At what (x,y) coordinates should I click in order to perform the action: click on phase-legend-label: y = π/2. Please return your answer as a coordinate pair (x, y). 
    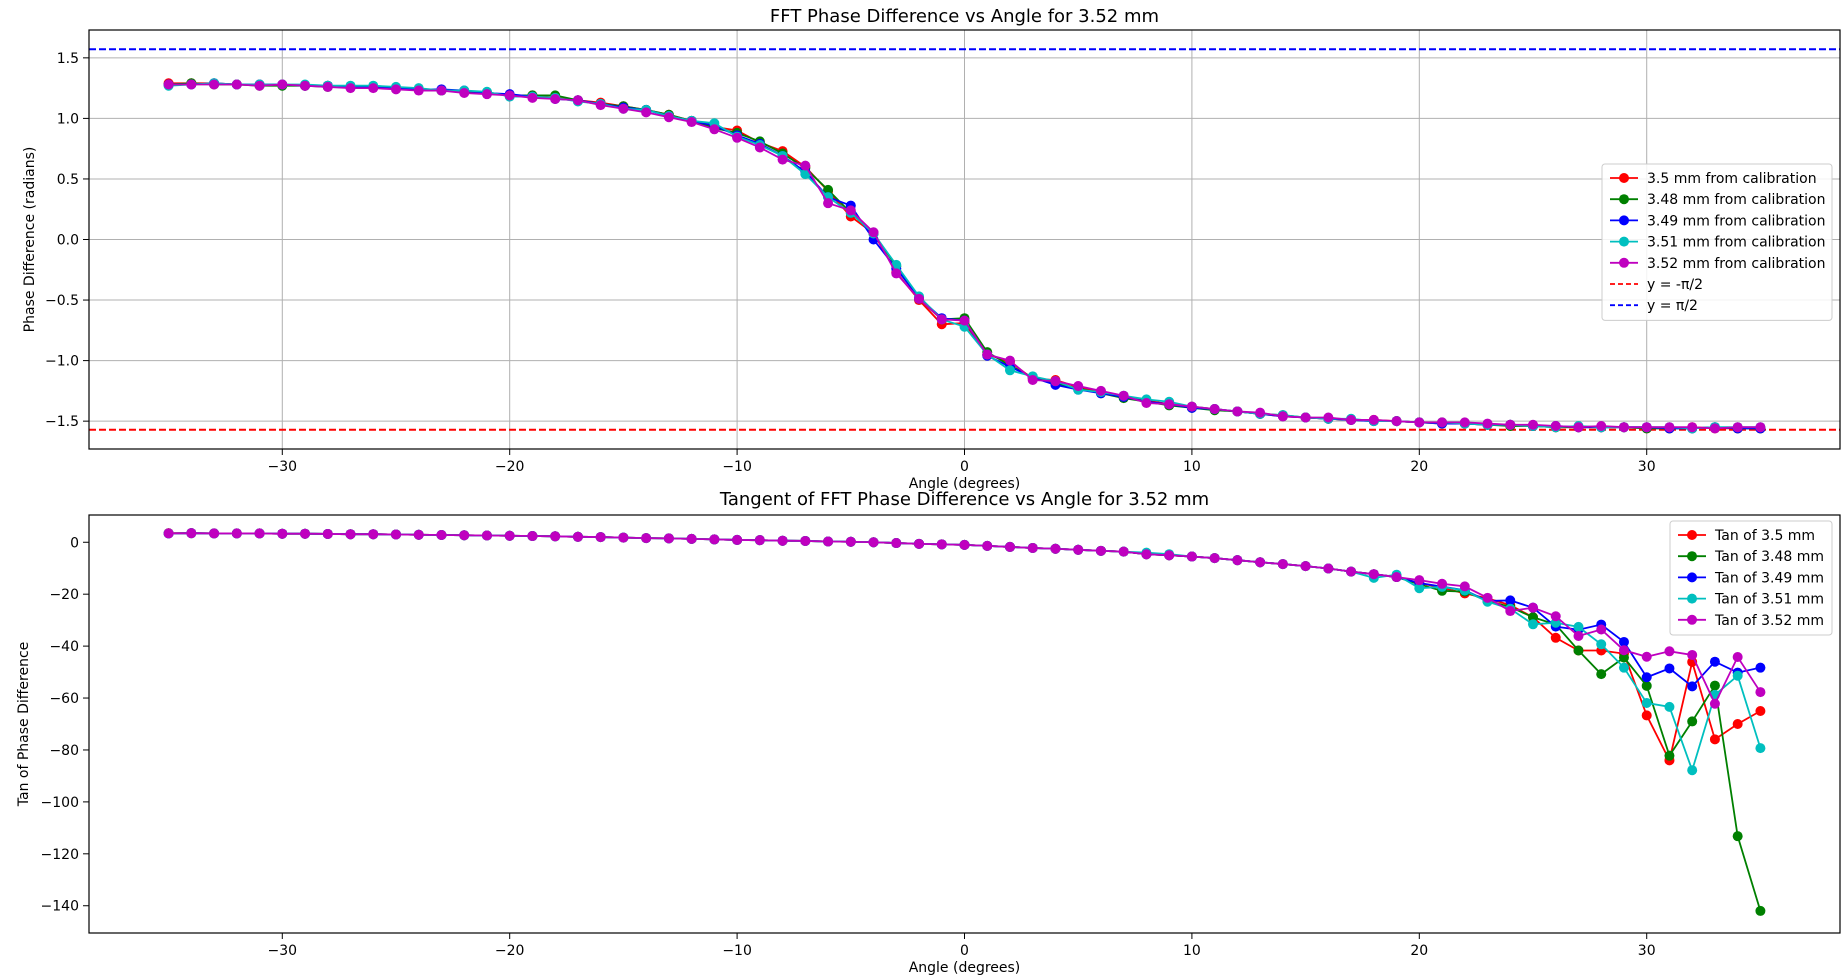
    Looking at the image, I should click on (1672, 306).